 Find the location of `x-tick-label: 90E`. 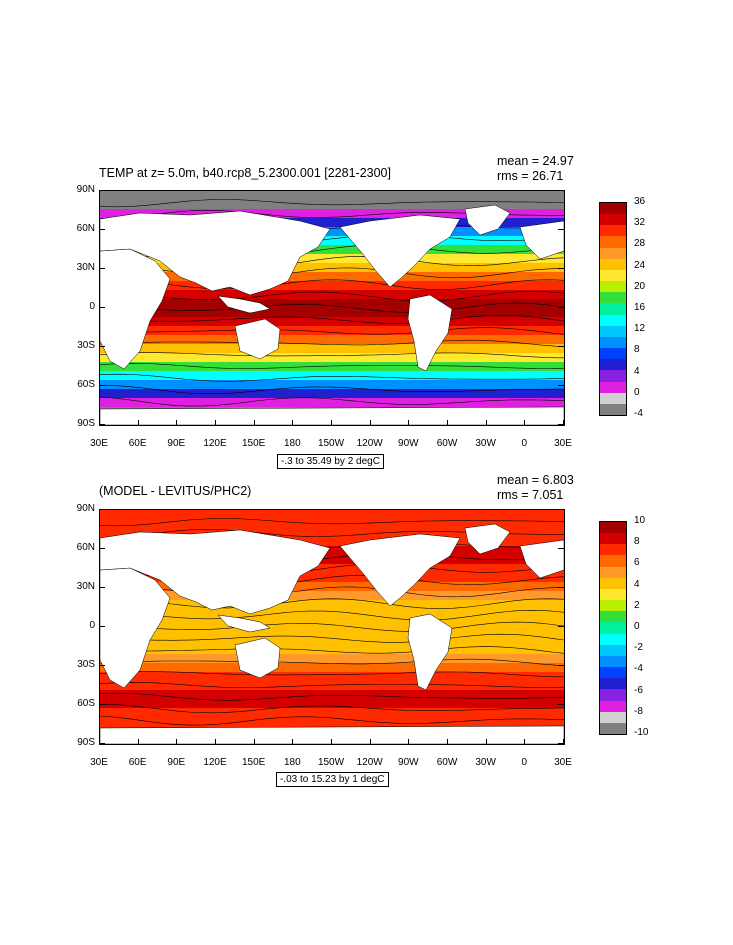

x-tick-label: 90E is located at coordinates (176, 762).